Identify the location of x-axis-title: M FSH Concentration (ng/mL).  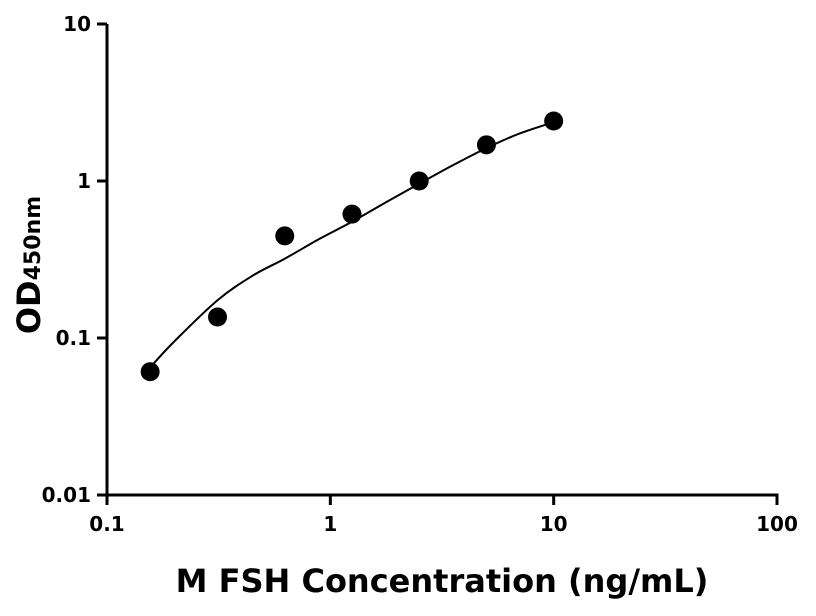
(442, 581).